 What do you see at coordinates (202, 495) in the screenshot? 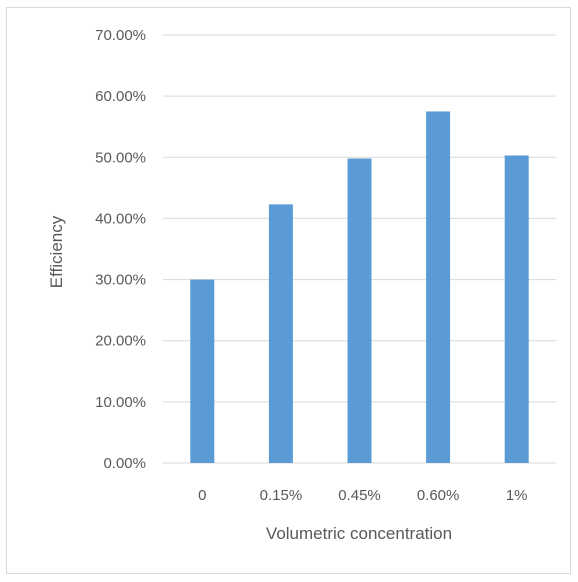
I see `x-tick-label: 0` at bounding box center [202, 495].